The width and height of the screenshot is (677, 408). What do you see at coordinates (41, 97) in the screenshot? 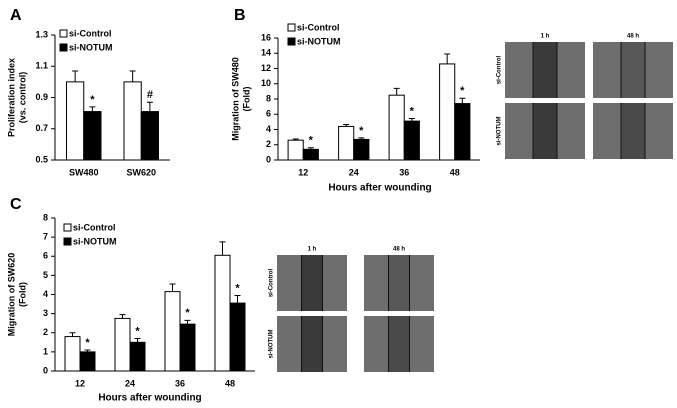
I see `y-tick-label: 0.9` at bounding box center [41, 97].